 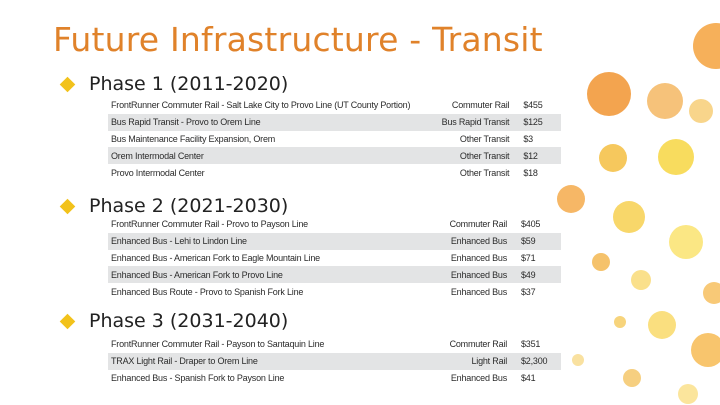 I want to click on cost-cell: $125, so click(x=537, y=122).